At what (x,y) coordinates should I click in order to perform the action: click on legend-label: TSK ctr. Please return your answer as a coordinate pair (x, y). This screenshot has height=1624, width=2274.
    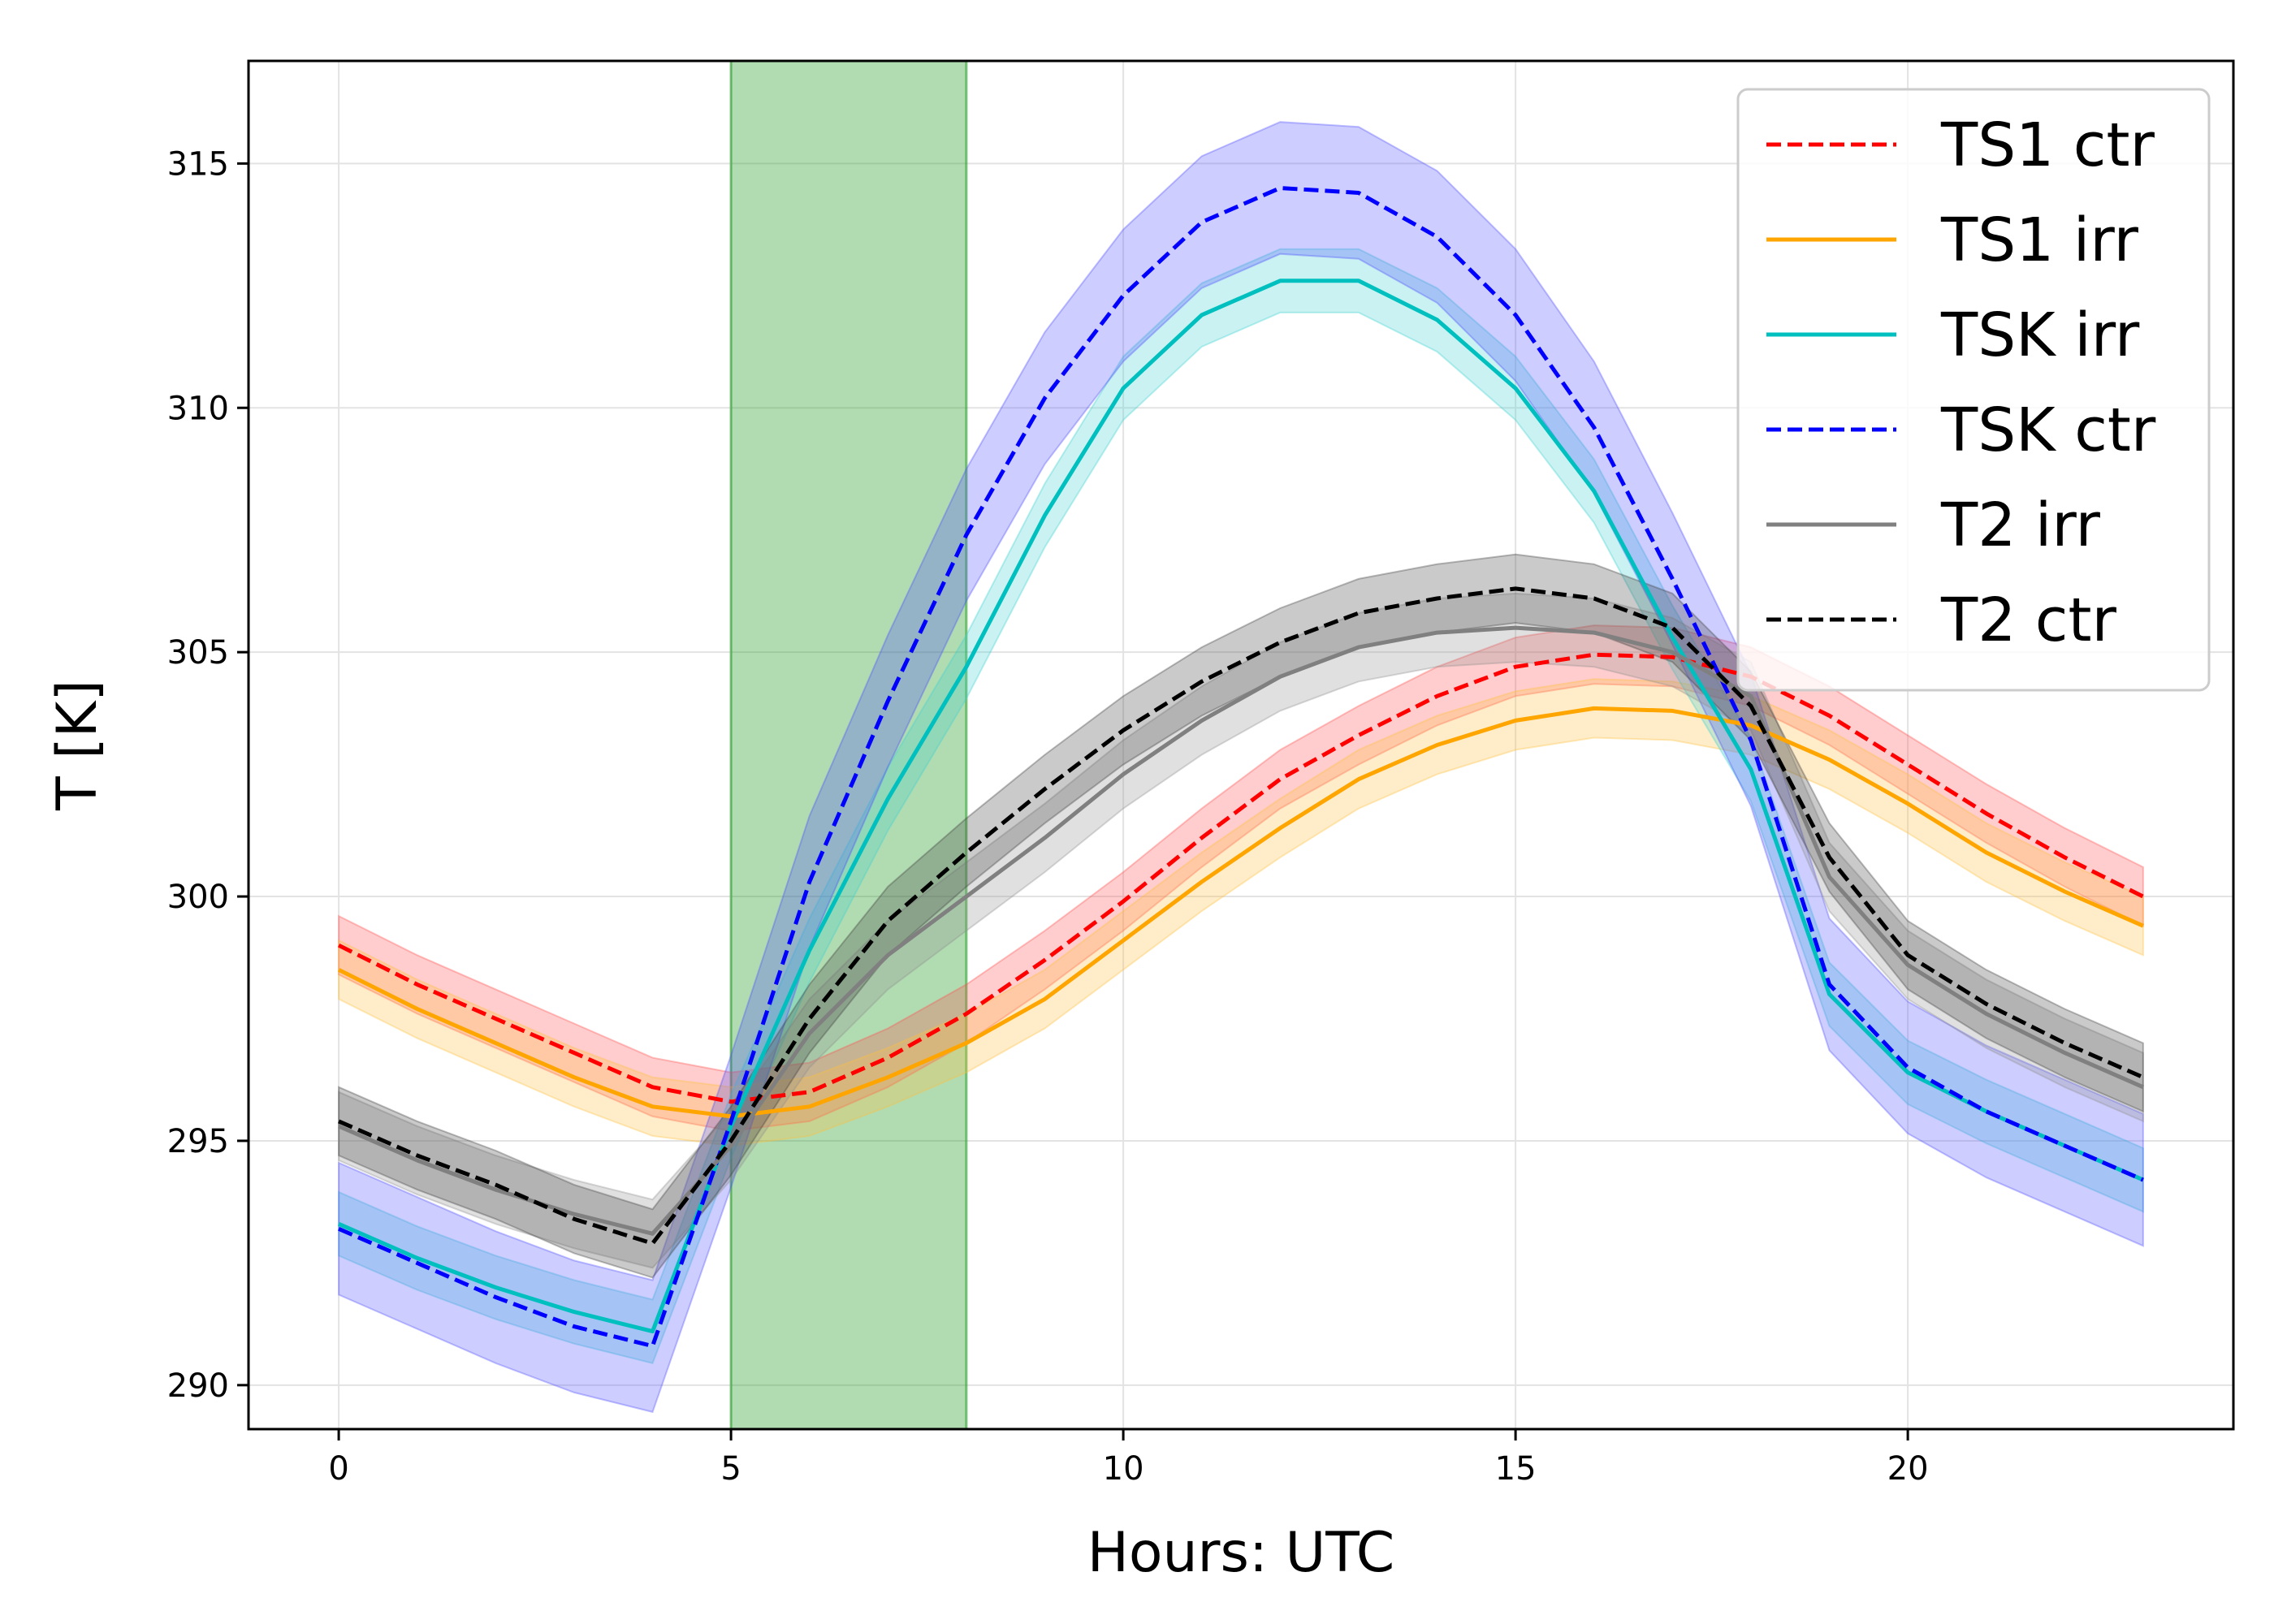
    Looking at the image, I should click on (2048, 430).